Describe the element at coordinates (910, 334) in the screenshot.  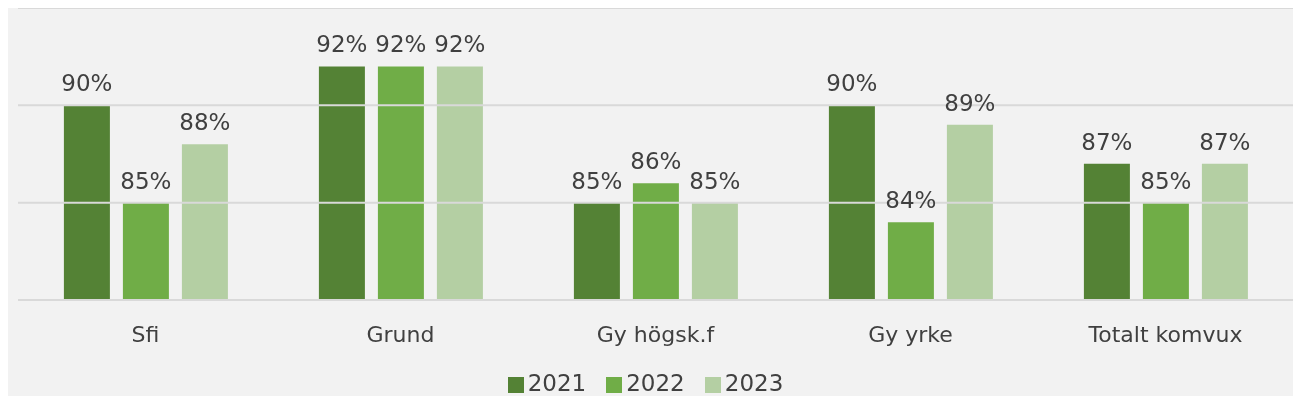
I see `x-tick-label: Gy yrke` at that location.